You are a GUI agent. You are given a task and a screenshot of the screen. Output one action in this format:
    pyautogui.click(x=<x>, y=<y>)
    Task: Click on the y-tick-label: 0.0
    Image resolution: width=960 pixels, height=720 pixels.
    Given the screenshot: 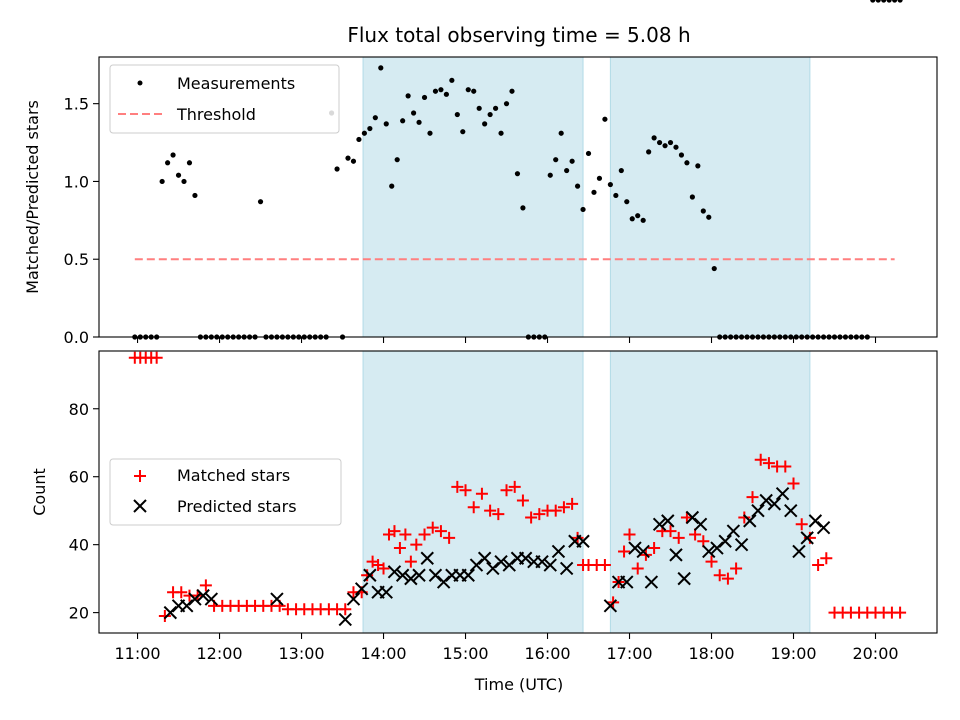 What is the action you would take?
    pyautogui.click(x=76, y=337)
    